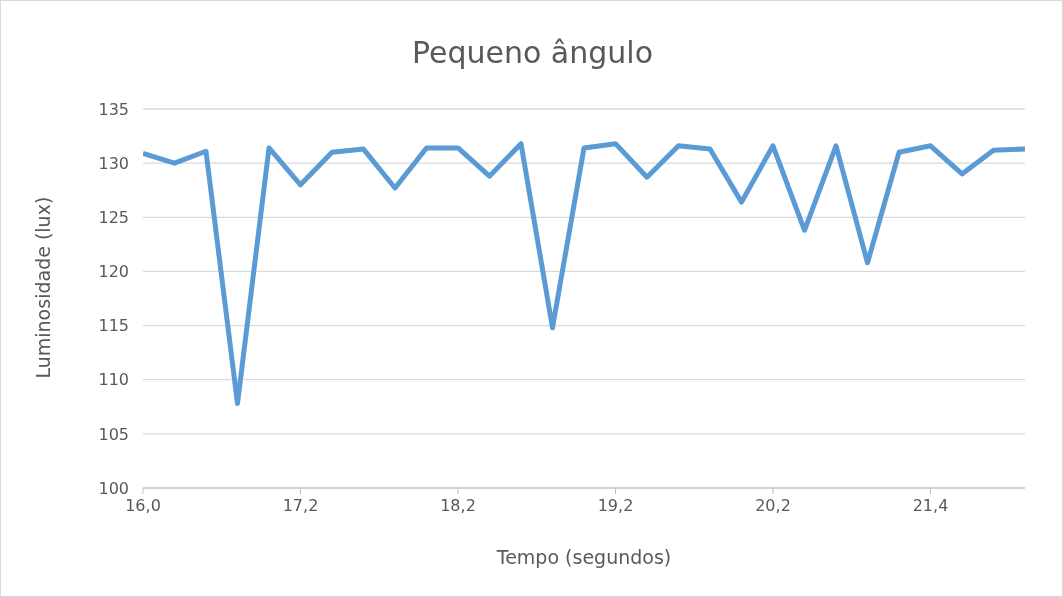 This screenshot has width=1063, height=597. Describe the element at coordinates (113, 434) in the screenshot. I see `y-tick-label: 105` at that location.